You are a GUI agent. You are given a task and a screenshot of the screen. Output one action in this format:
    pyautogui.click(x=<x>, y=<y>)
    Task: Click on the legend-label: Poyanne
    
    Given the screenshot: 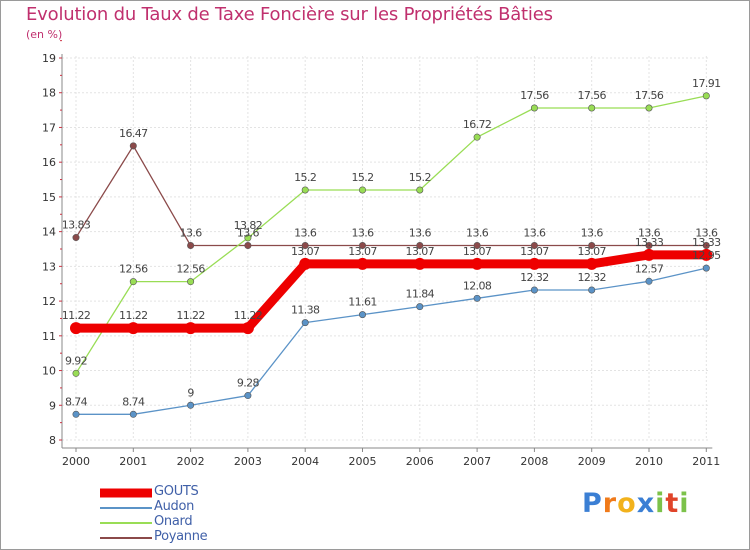 What is the action you would take?
    pyautogui.click(x=181, y=536)
    